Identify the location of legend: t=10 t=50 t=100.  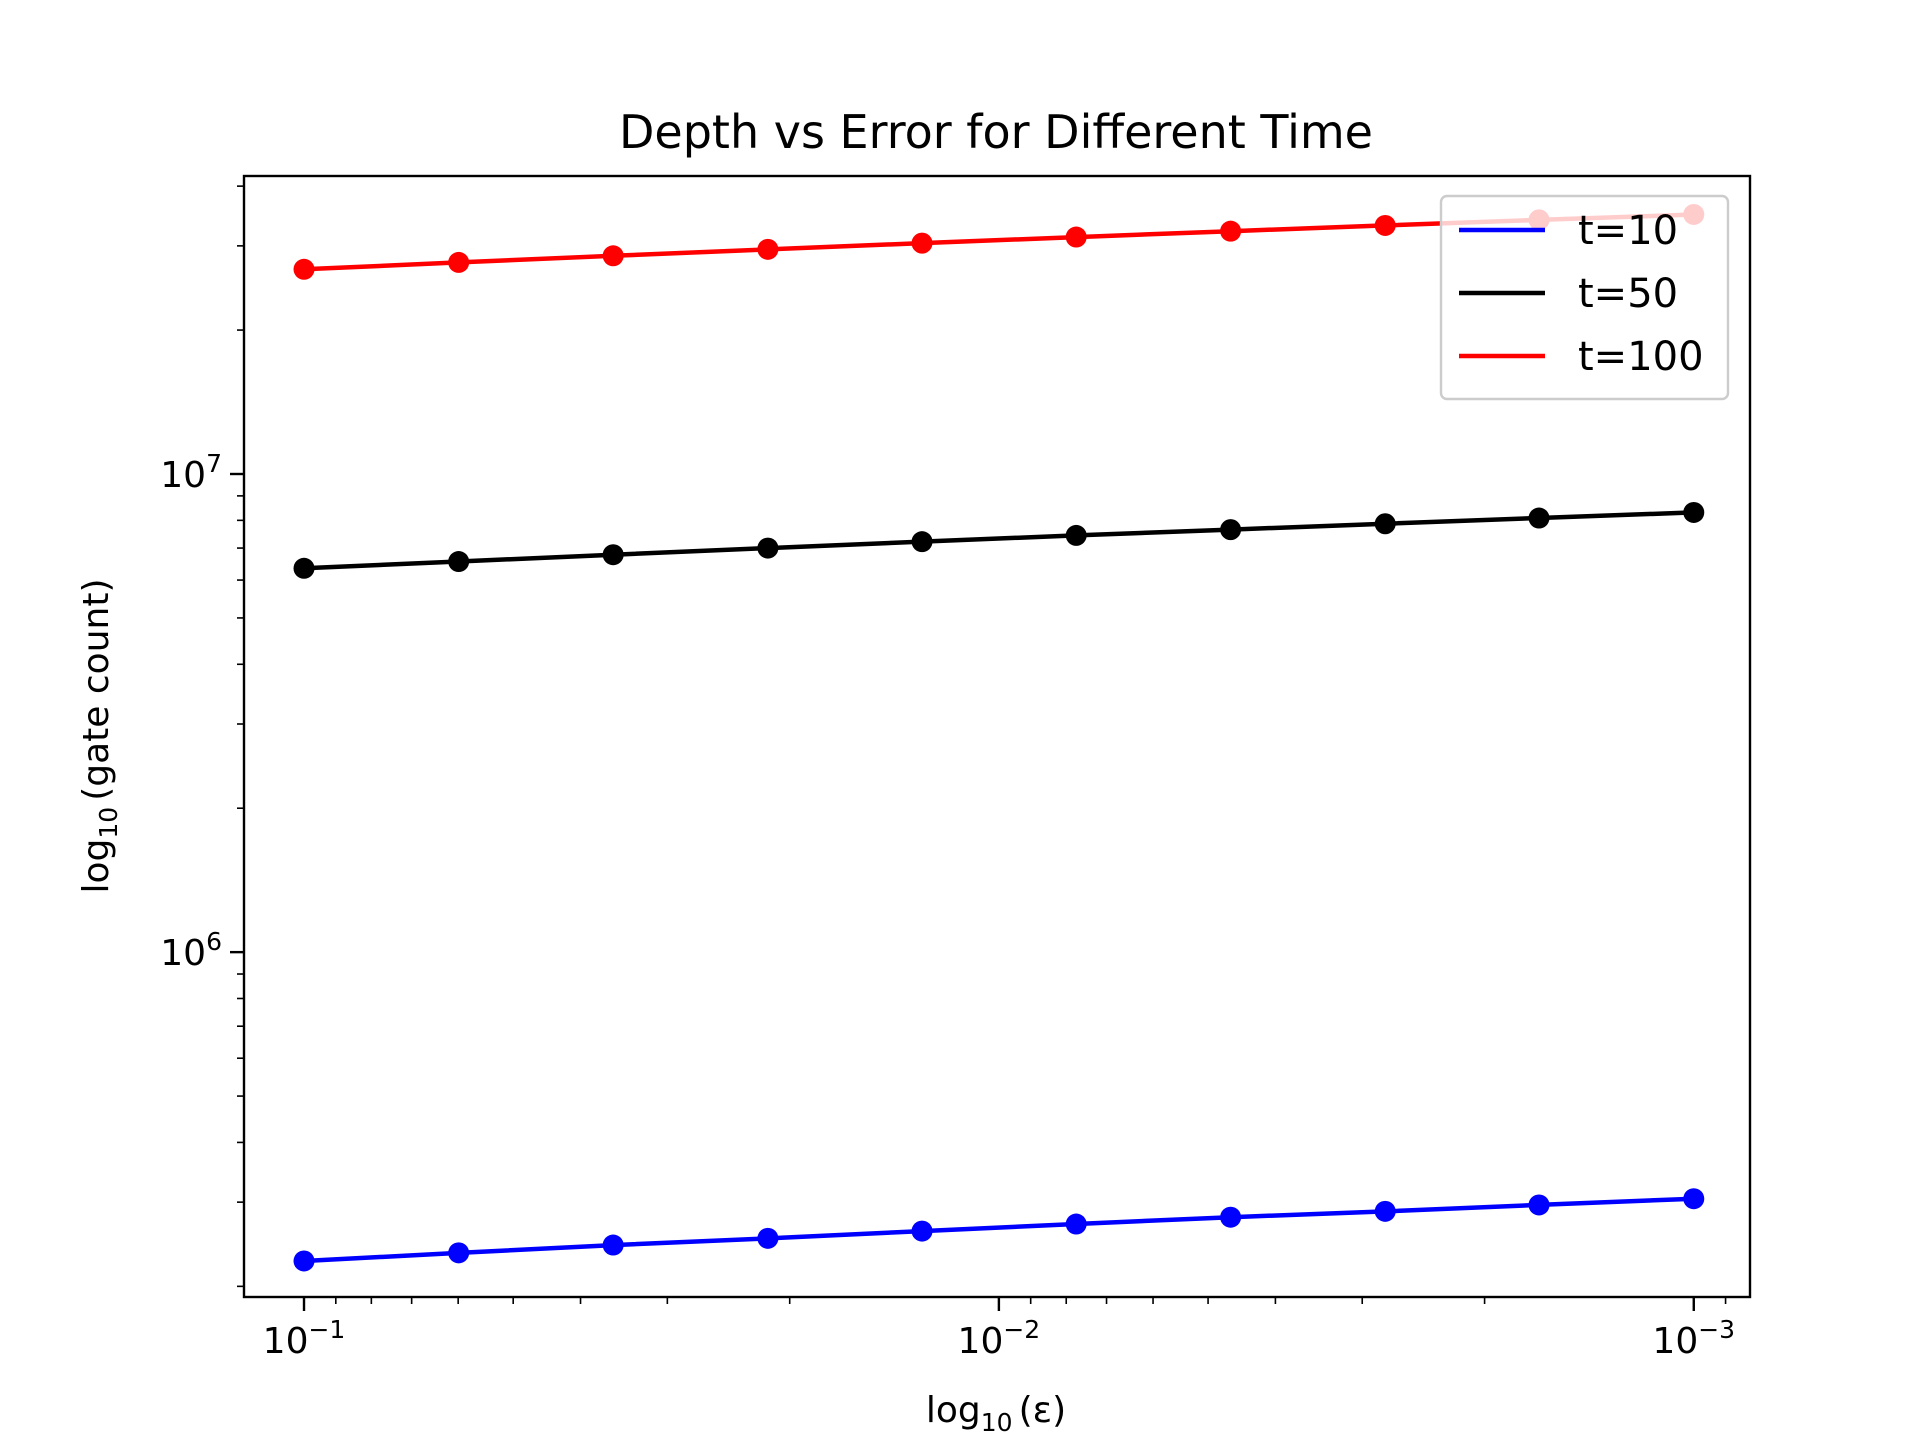
(1584, 297).